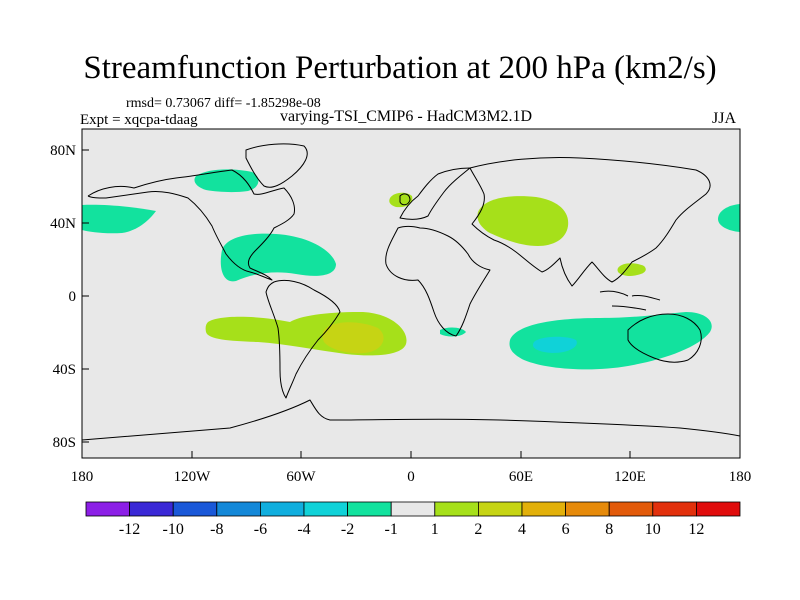 Image resolution: width=800 pixels, height=600 pixels. I want to click on coast-asia, so click(590, 221).